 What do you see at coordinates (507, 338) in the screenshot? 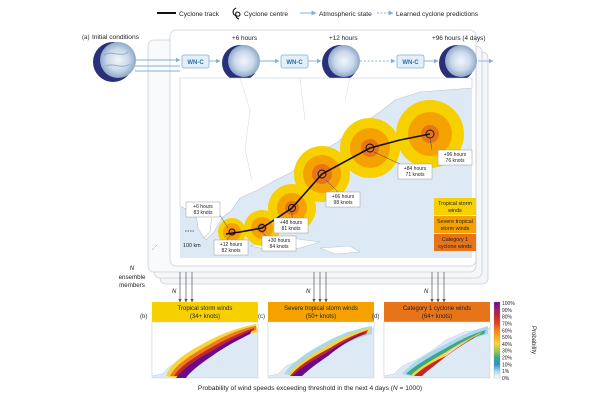
I see `colorbar-tick-label: 50%` at bounding box center [507, 338].